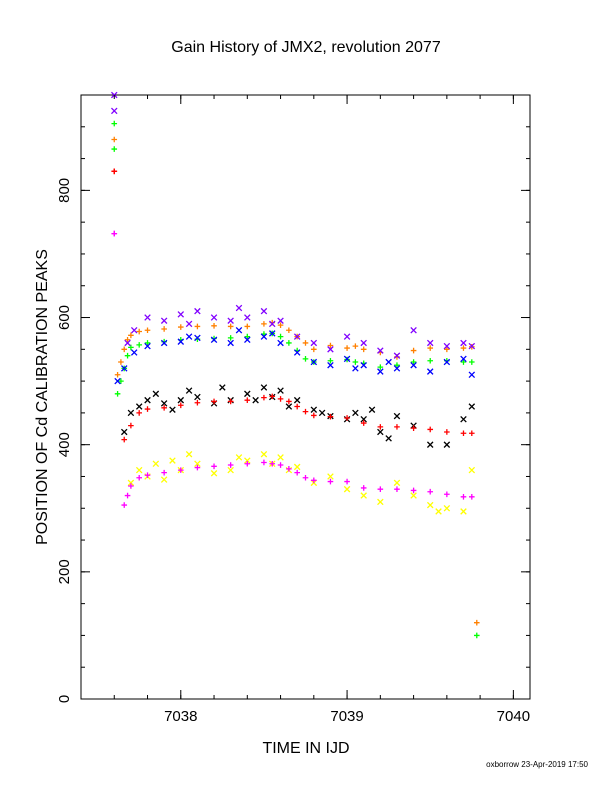 The width and height of the screenshot is (612, 792). What do you see at coordinates (42, 397) in the screenshot?
I see `y-axis-label: POSITION OF Cd CALIBRATION PEAKS` at bounding box center [42, 397].